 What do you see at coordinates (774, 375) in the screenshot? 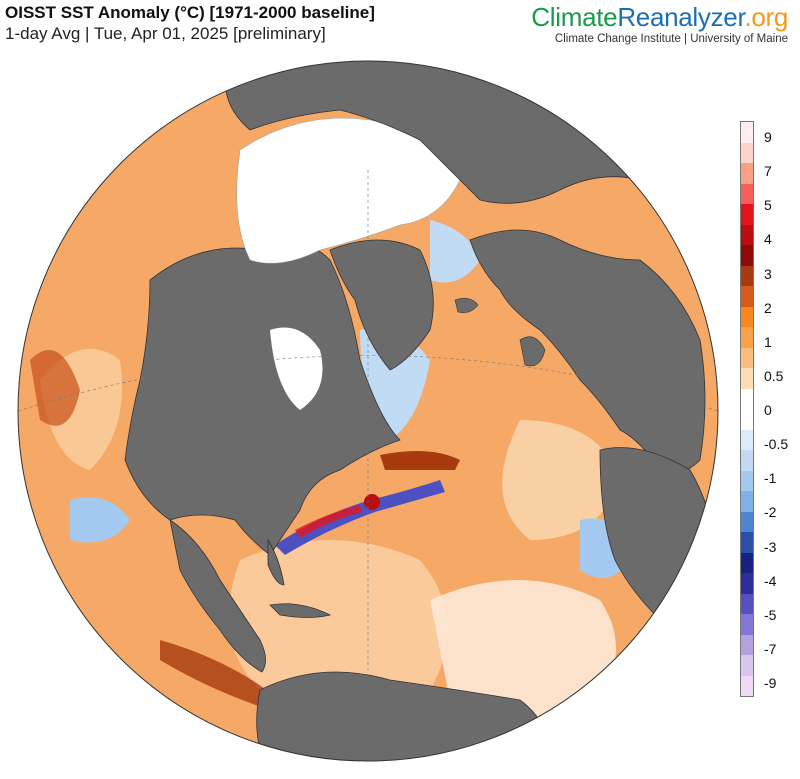
I see `color-scale-tick-label: 0.5` at bounding box center [774, 375].